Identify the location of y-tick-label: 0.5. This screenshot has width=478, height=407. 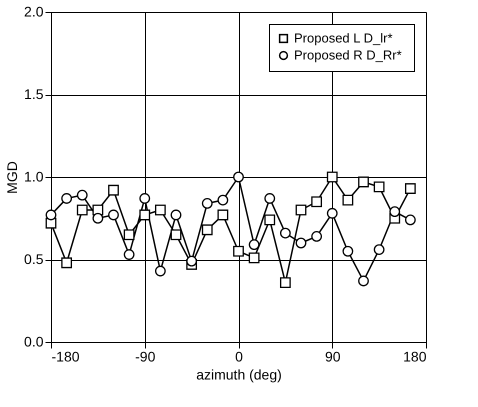
(34, 259).